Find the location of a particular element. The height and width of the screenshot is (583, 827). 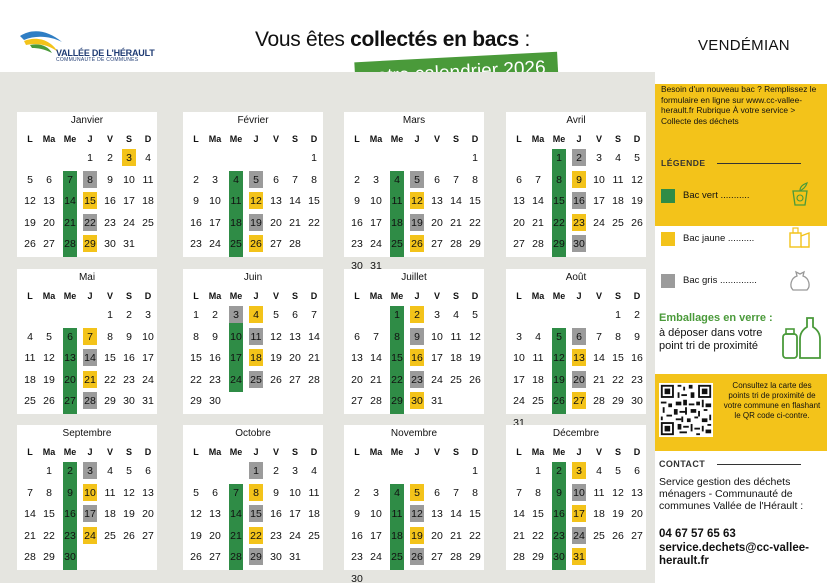

weekday-header: Ma is located at coordinates (215, 296).